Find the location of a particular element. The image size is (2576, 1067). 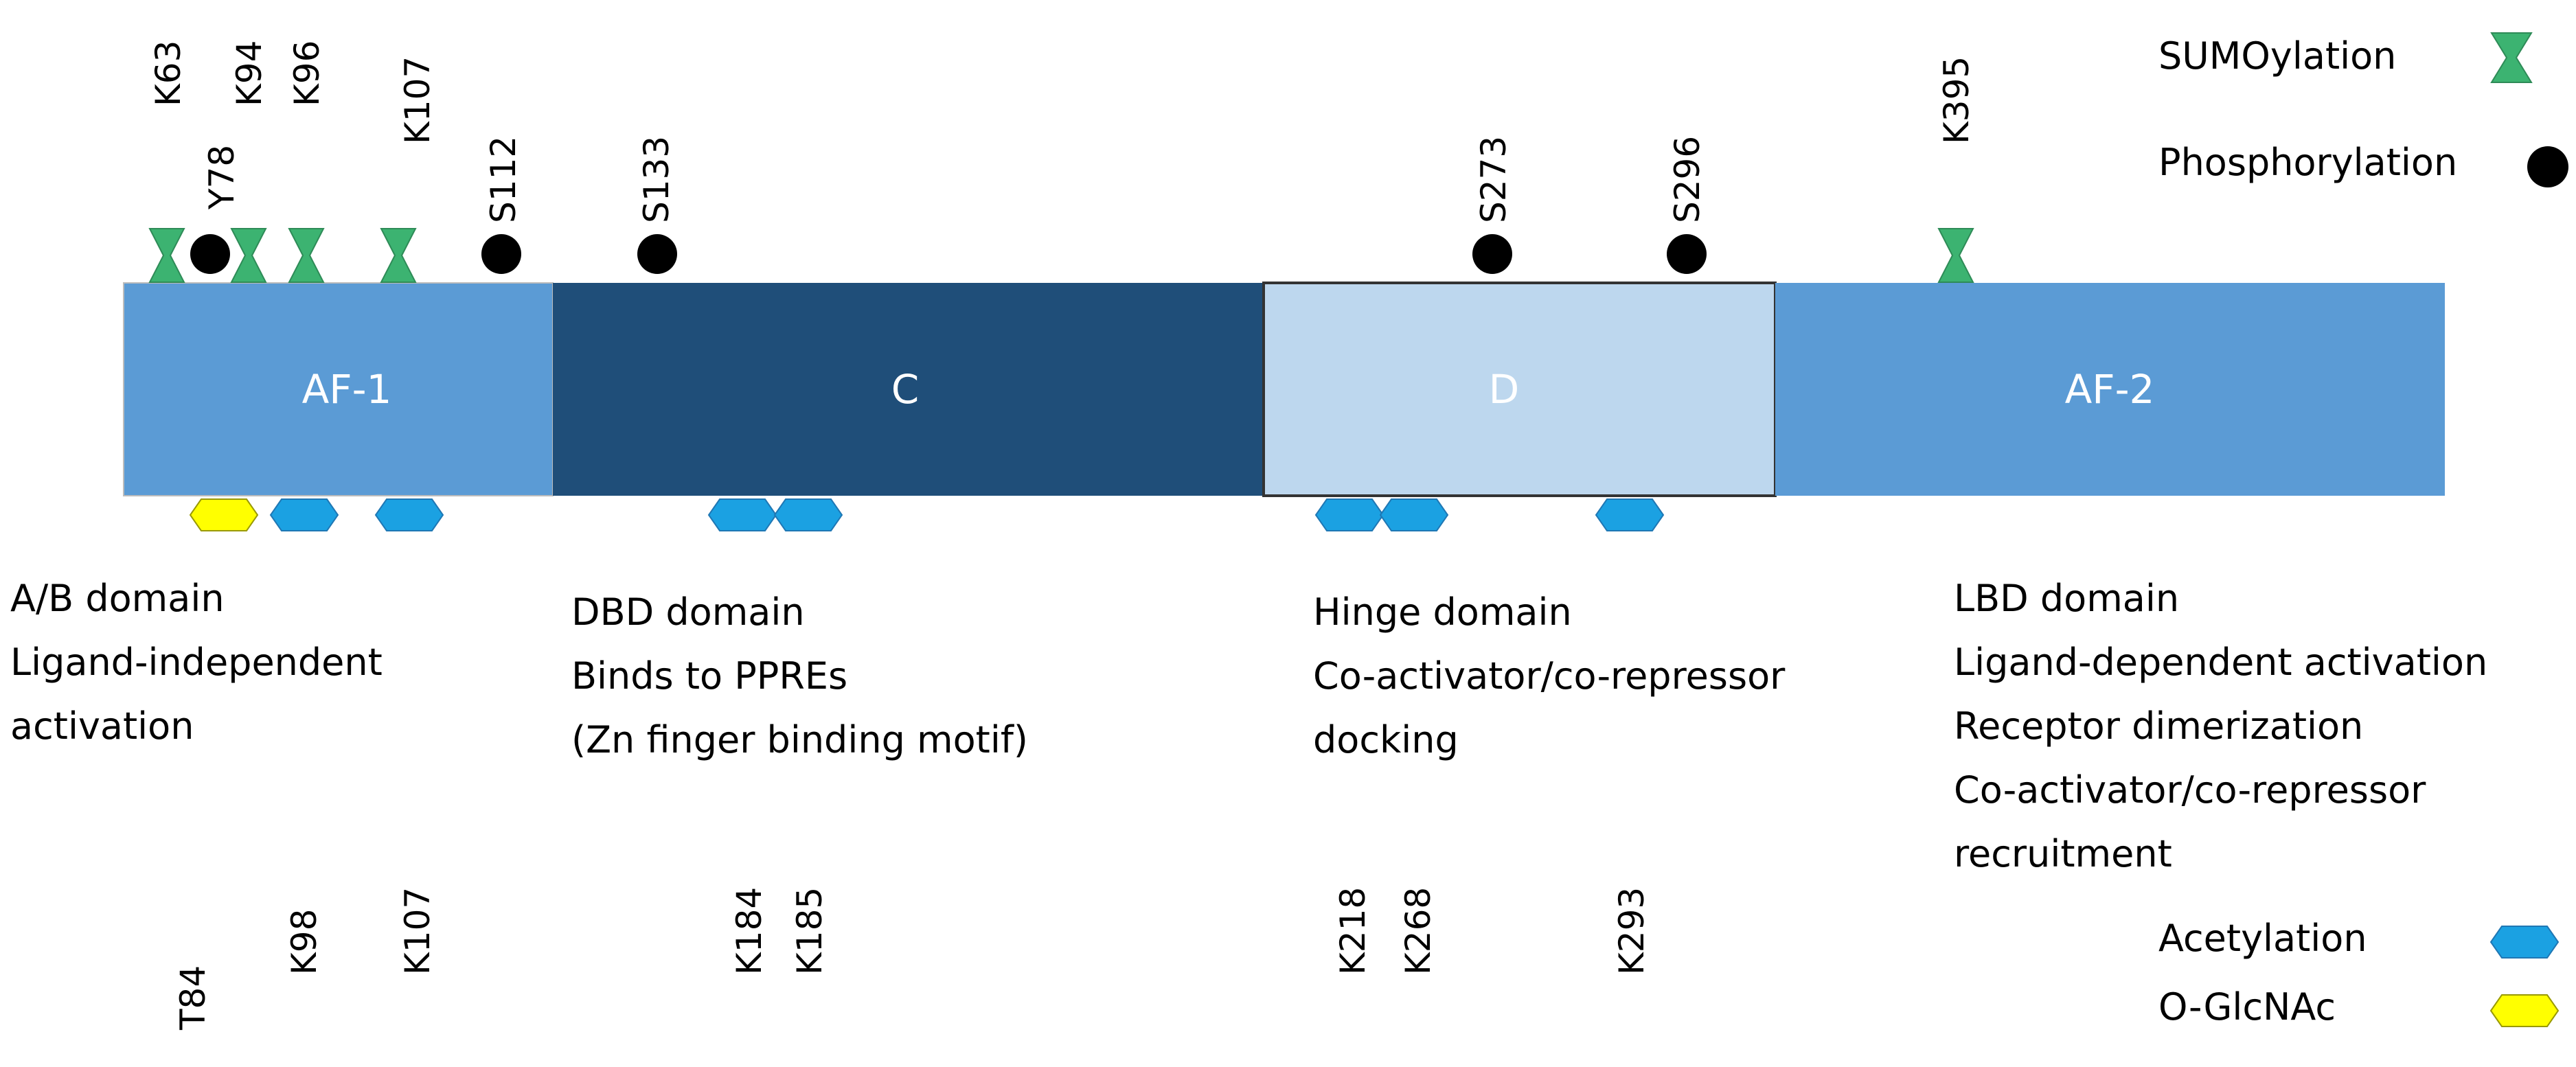

phosphorylation-site: S133 is located at coordinates (657, 205).